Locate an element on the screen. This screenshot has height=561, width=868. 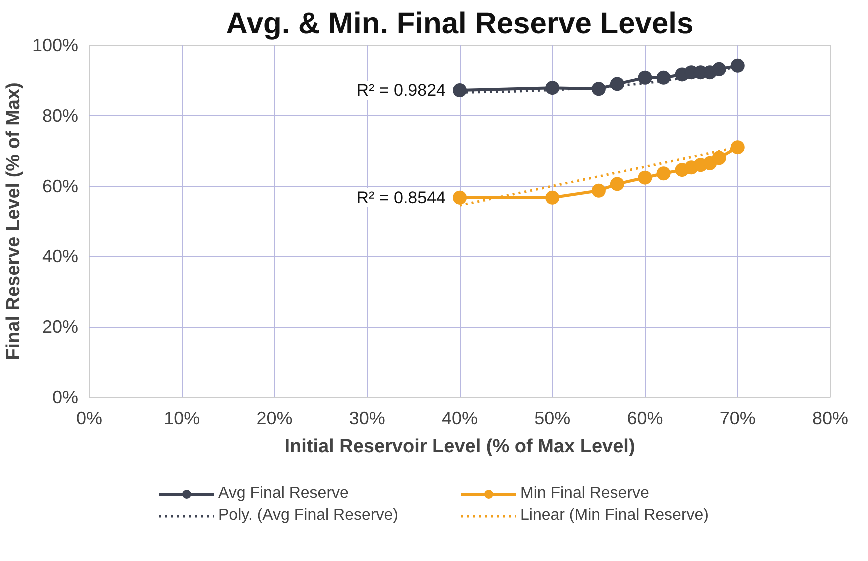
x-axis-title: Initial Reservoir Level (% of Max Level) is located at coordinates (460, 447).